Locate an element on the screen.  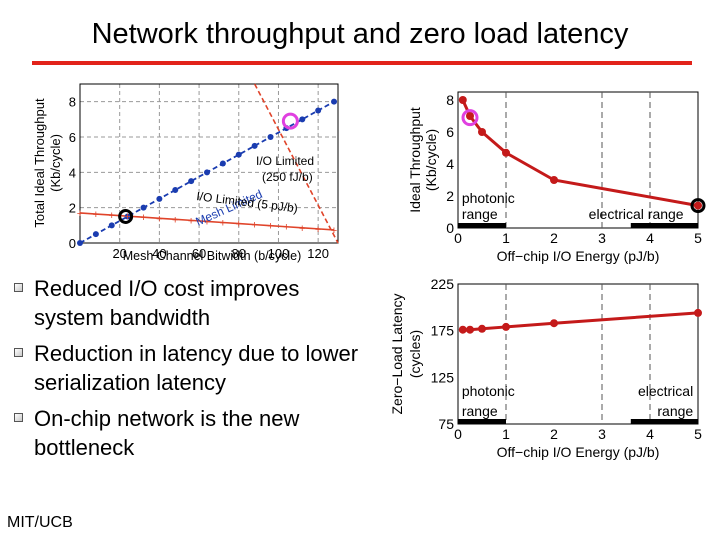
chart2-y-tick: 2 is located at coordinates (450, 196).